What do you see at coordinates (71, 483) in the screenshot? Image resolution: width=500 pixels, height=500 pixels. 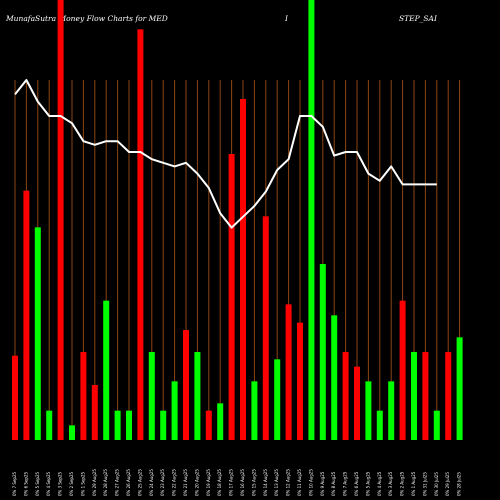 I see `x-tick-label: 0% 2 Sep25` at bounding box center [71, 483].